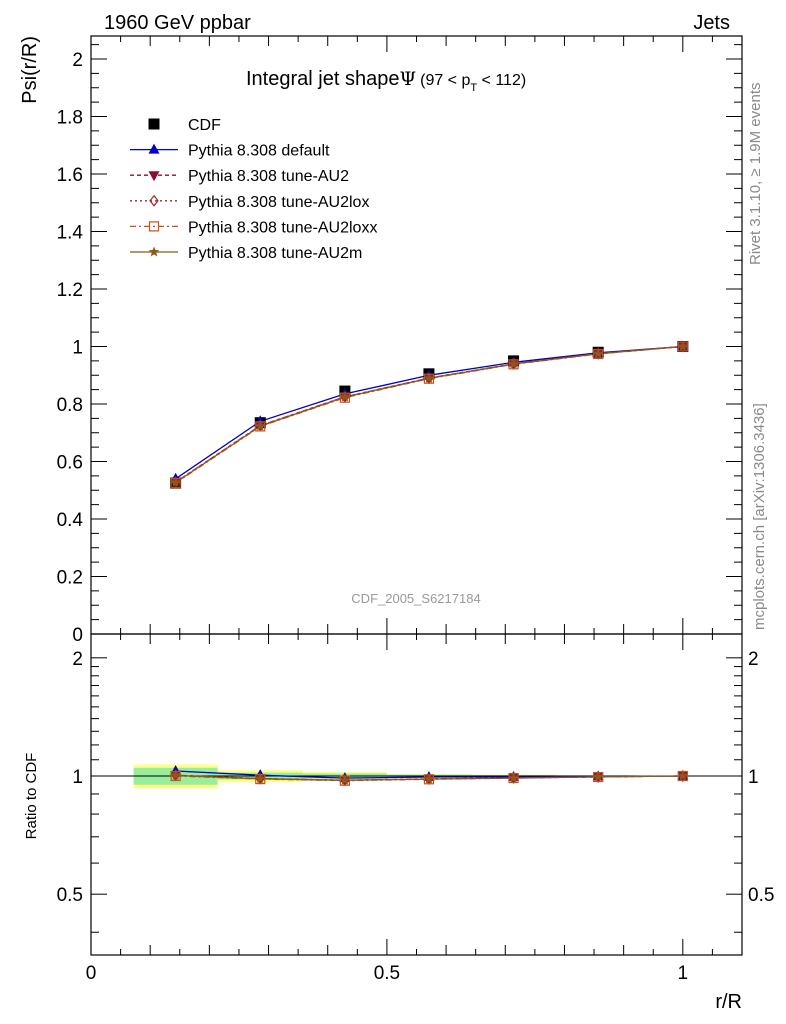  I want to click on legend-label: Pythia 8.308 tune-AU2m, so click(275, 253).